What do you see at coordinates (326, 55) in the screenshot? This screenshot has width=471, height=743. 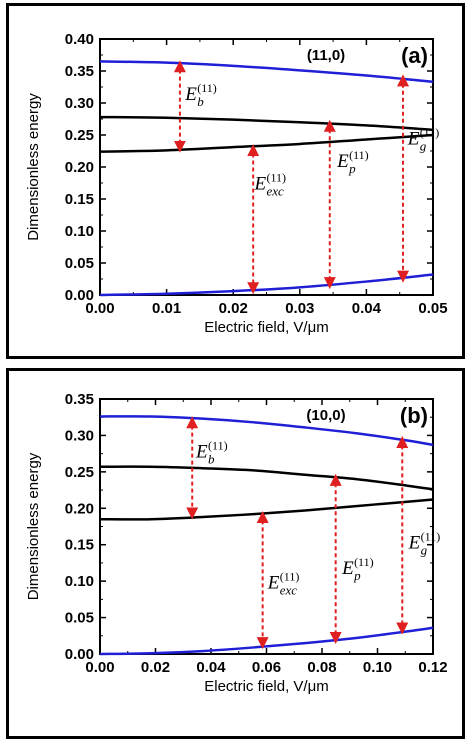 I see `chirality-label: (11,0)` at bounding box center [326, 55].